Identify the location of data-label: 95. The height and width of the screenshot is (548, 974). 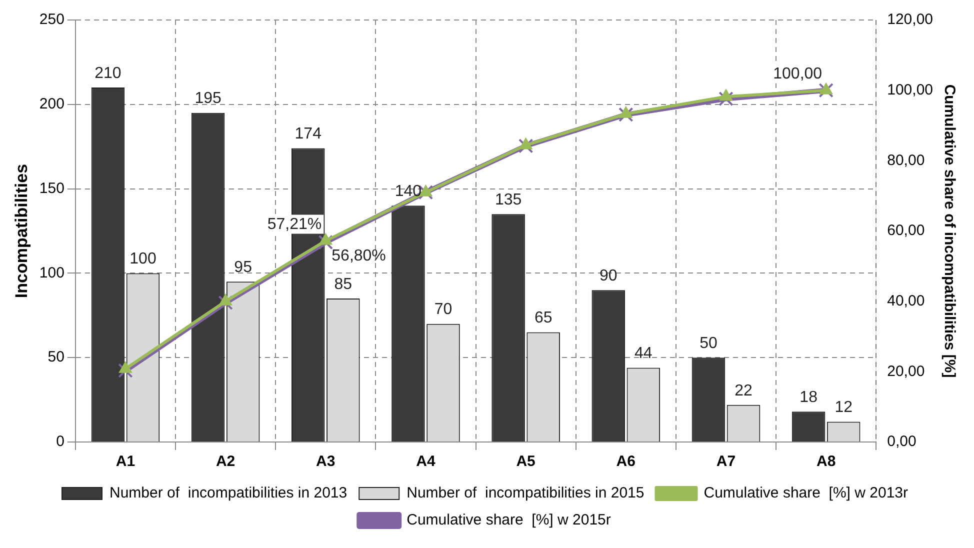
(243, 267).